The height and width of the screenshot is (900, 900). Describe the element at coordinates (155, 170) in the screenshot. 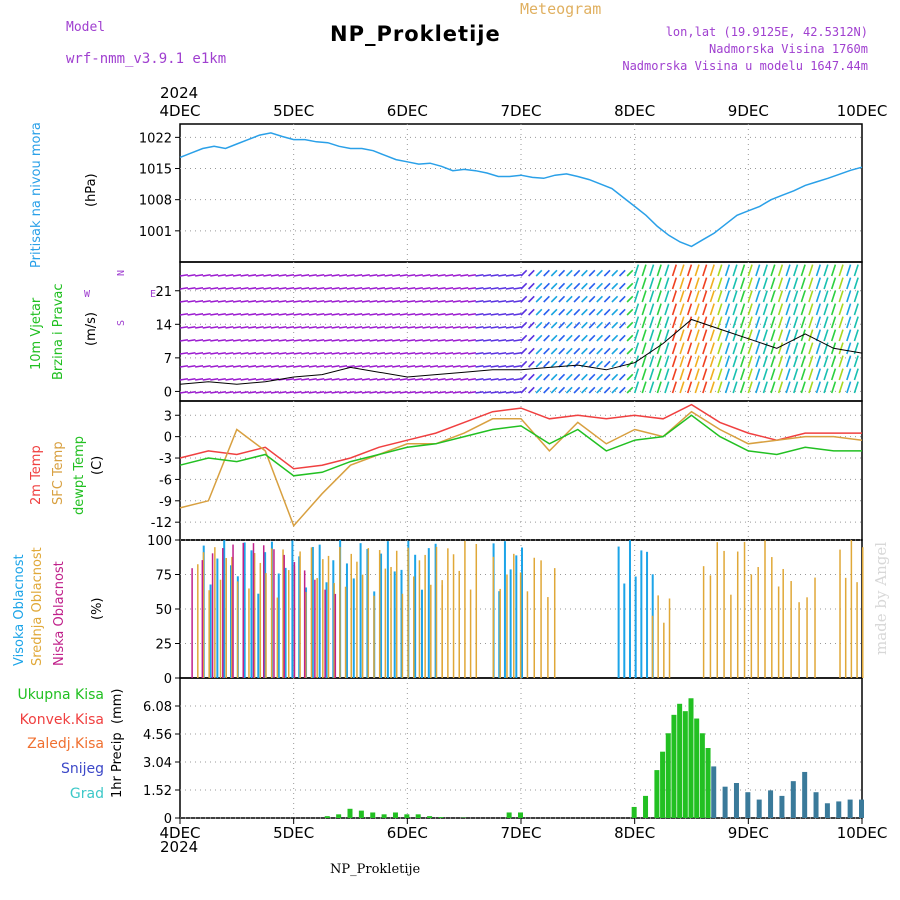

I see `y-tick-label: 1015` at that location.